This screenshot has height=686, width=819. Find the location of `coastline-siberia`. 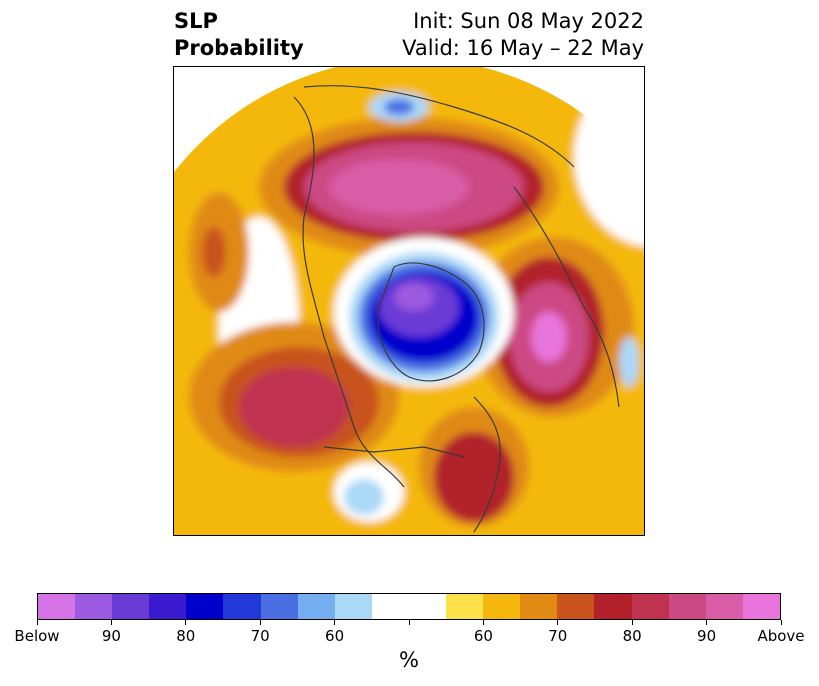

coastline-siberia is located at coordinates (439, 126).